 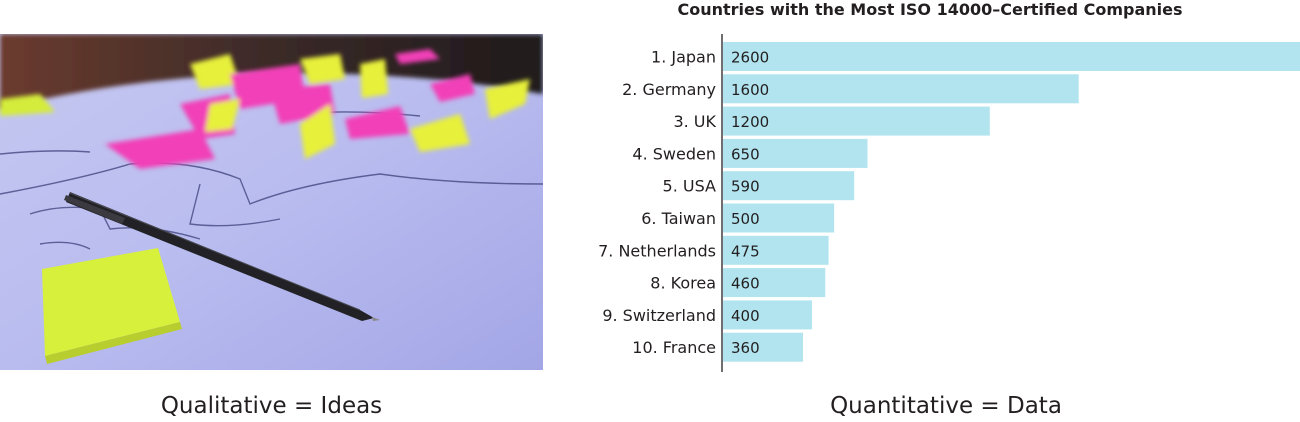 I want to click on category-label-8: 8. Korea, so click(x=683, y=283).